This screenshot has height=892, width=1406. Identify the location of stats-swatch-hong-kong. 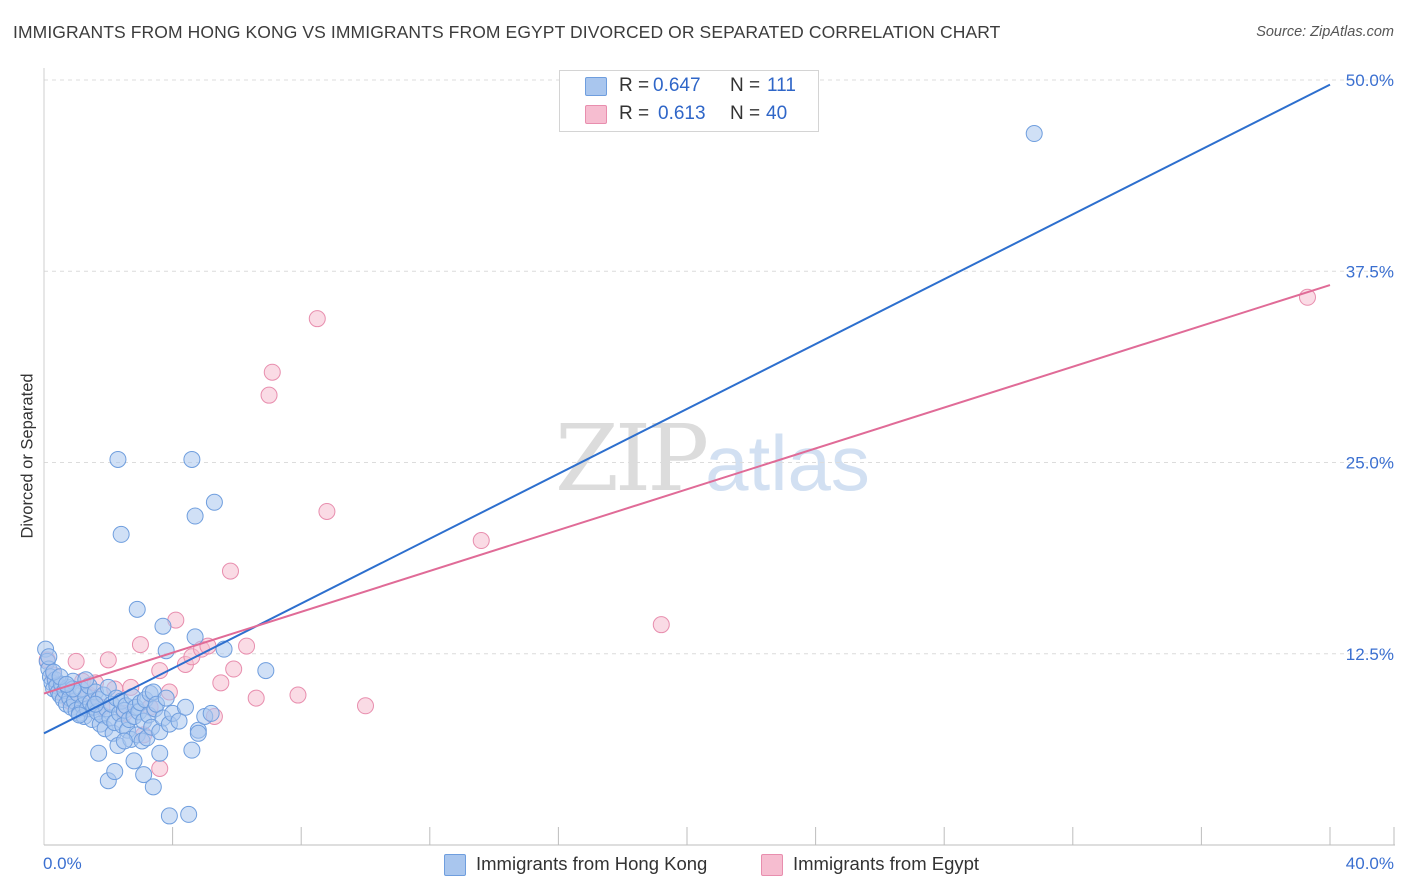
(596, 86).